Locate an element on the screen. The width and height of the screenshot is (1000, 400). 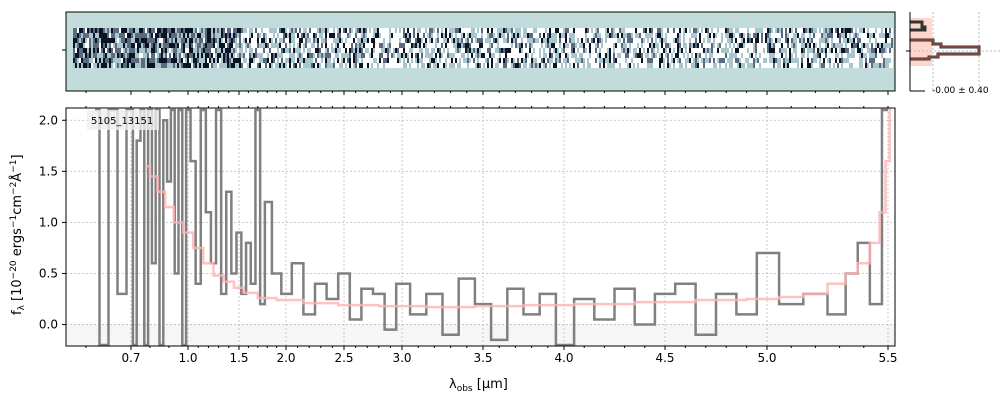
y-axis-label: fλ [10−20 ergs−1cm−2Å−1] is located at coordinates (18, 234).